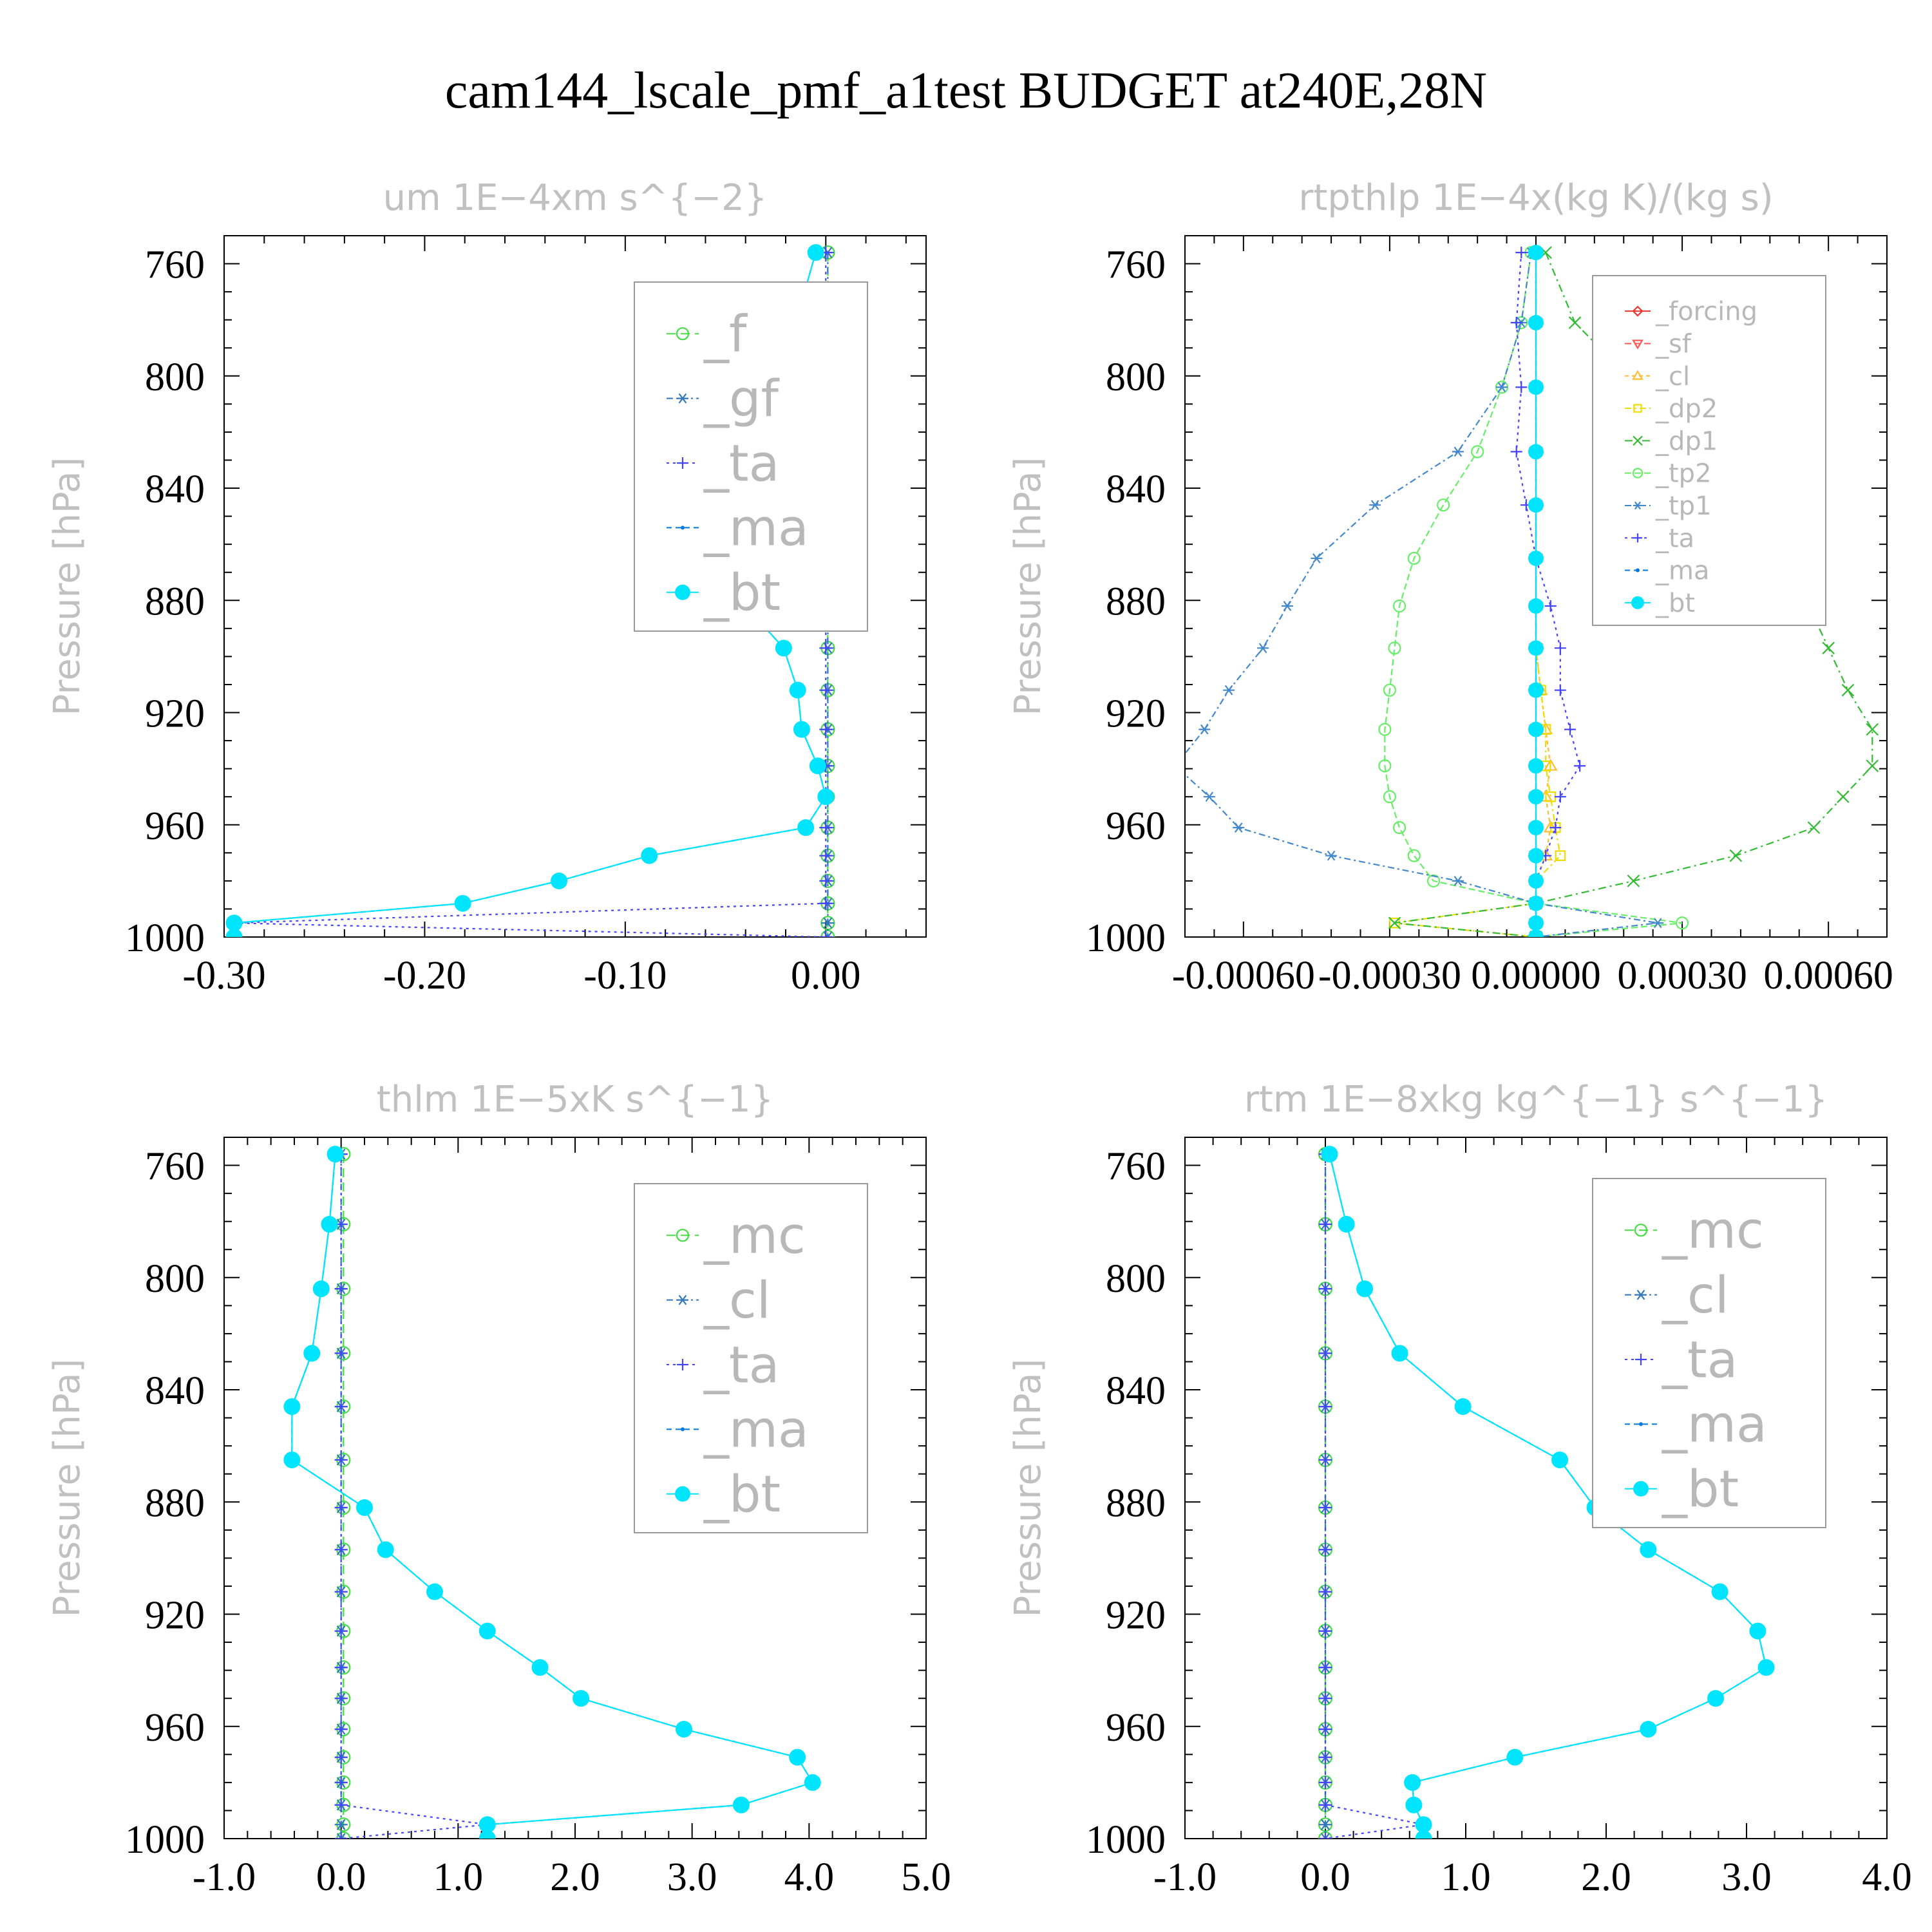 The width and height of the screenshot is (1932, 1932). I want to click on x-tick-label: 0.00, so click(826, 976).